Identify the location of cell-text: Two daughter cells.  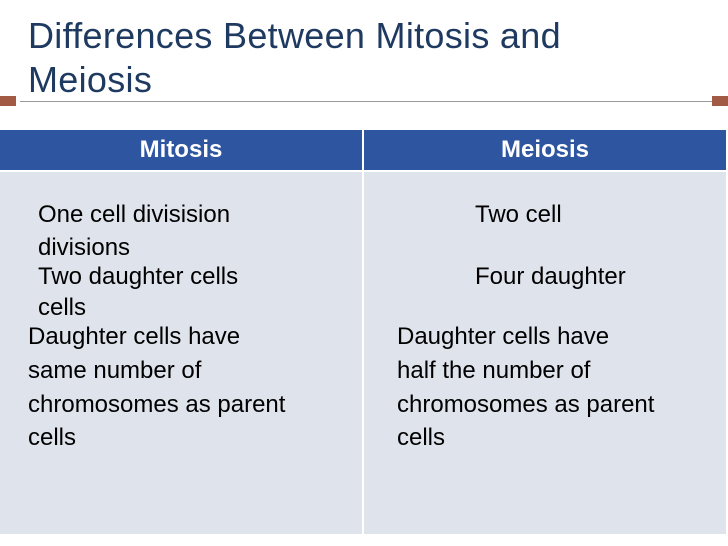
(138, 276).